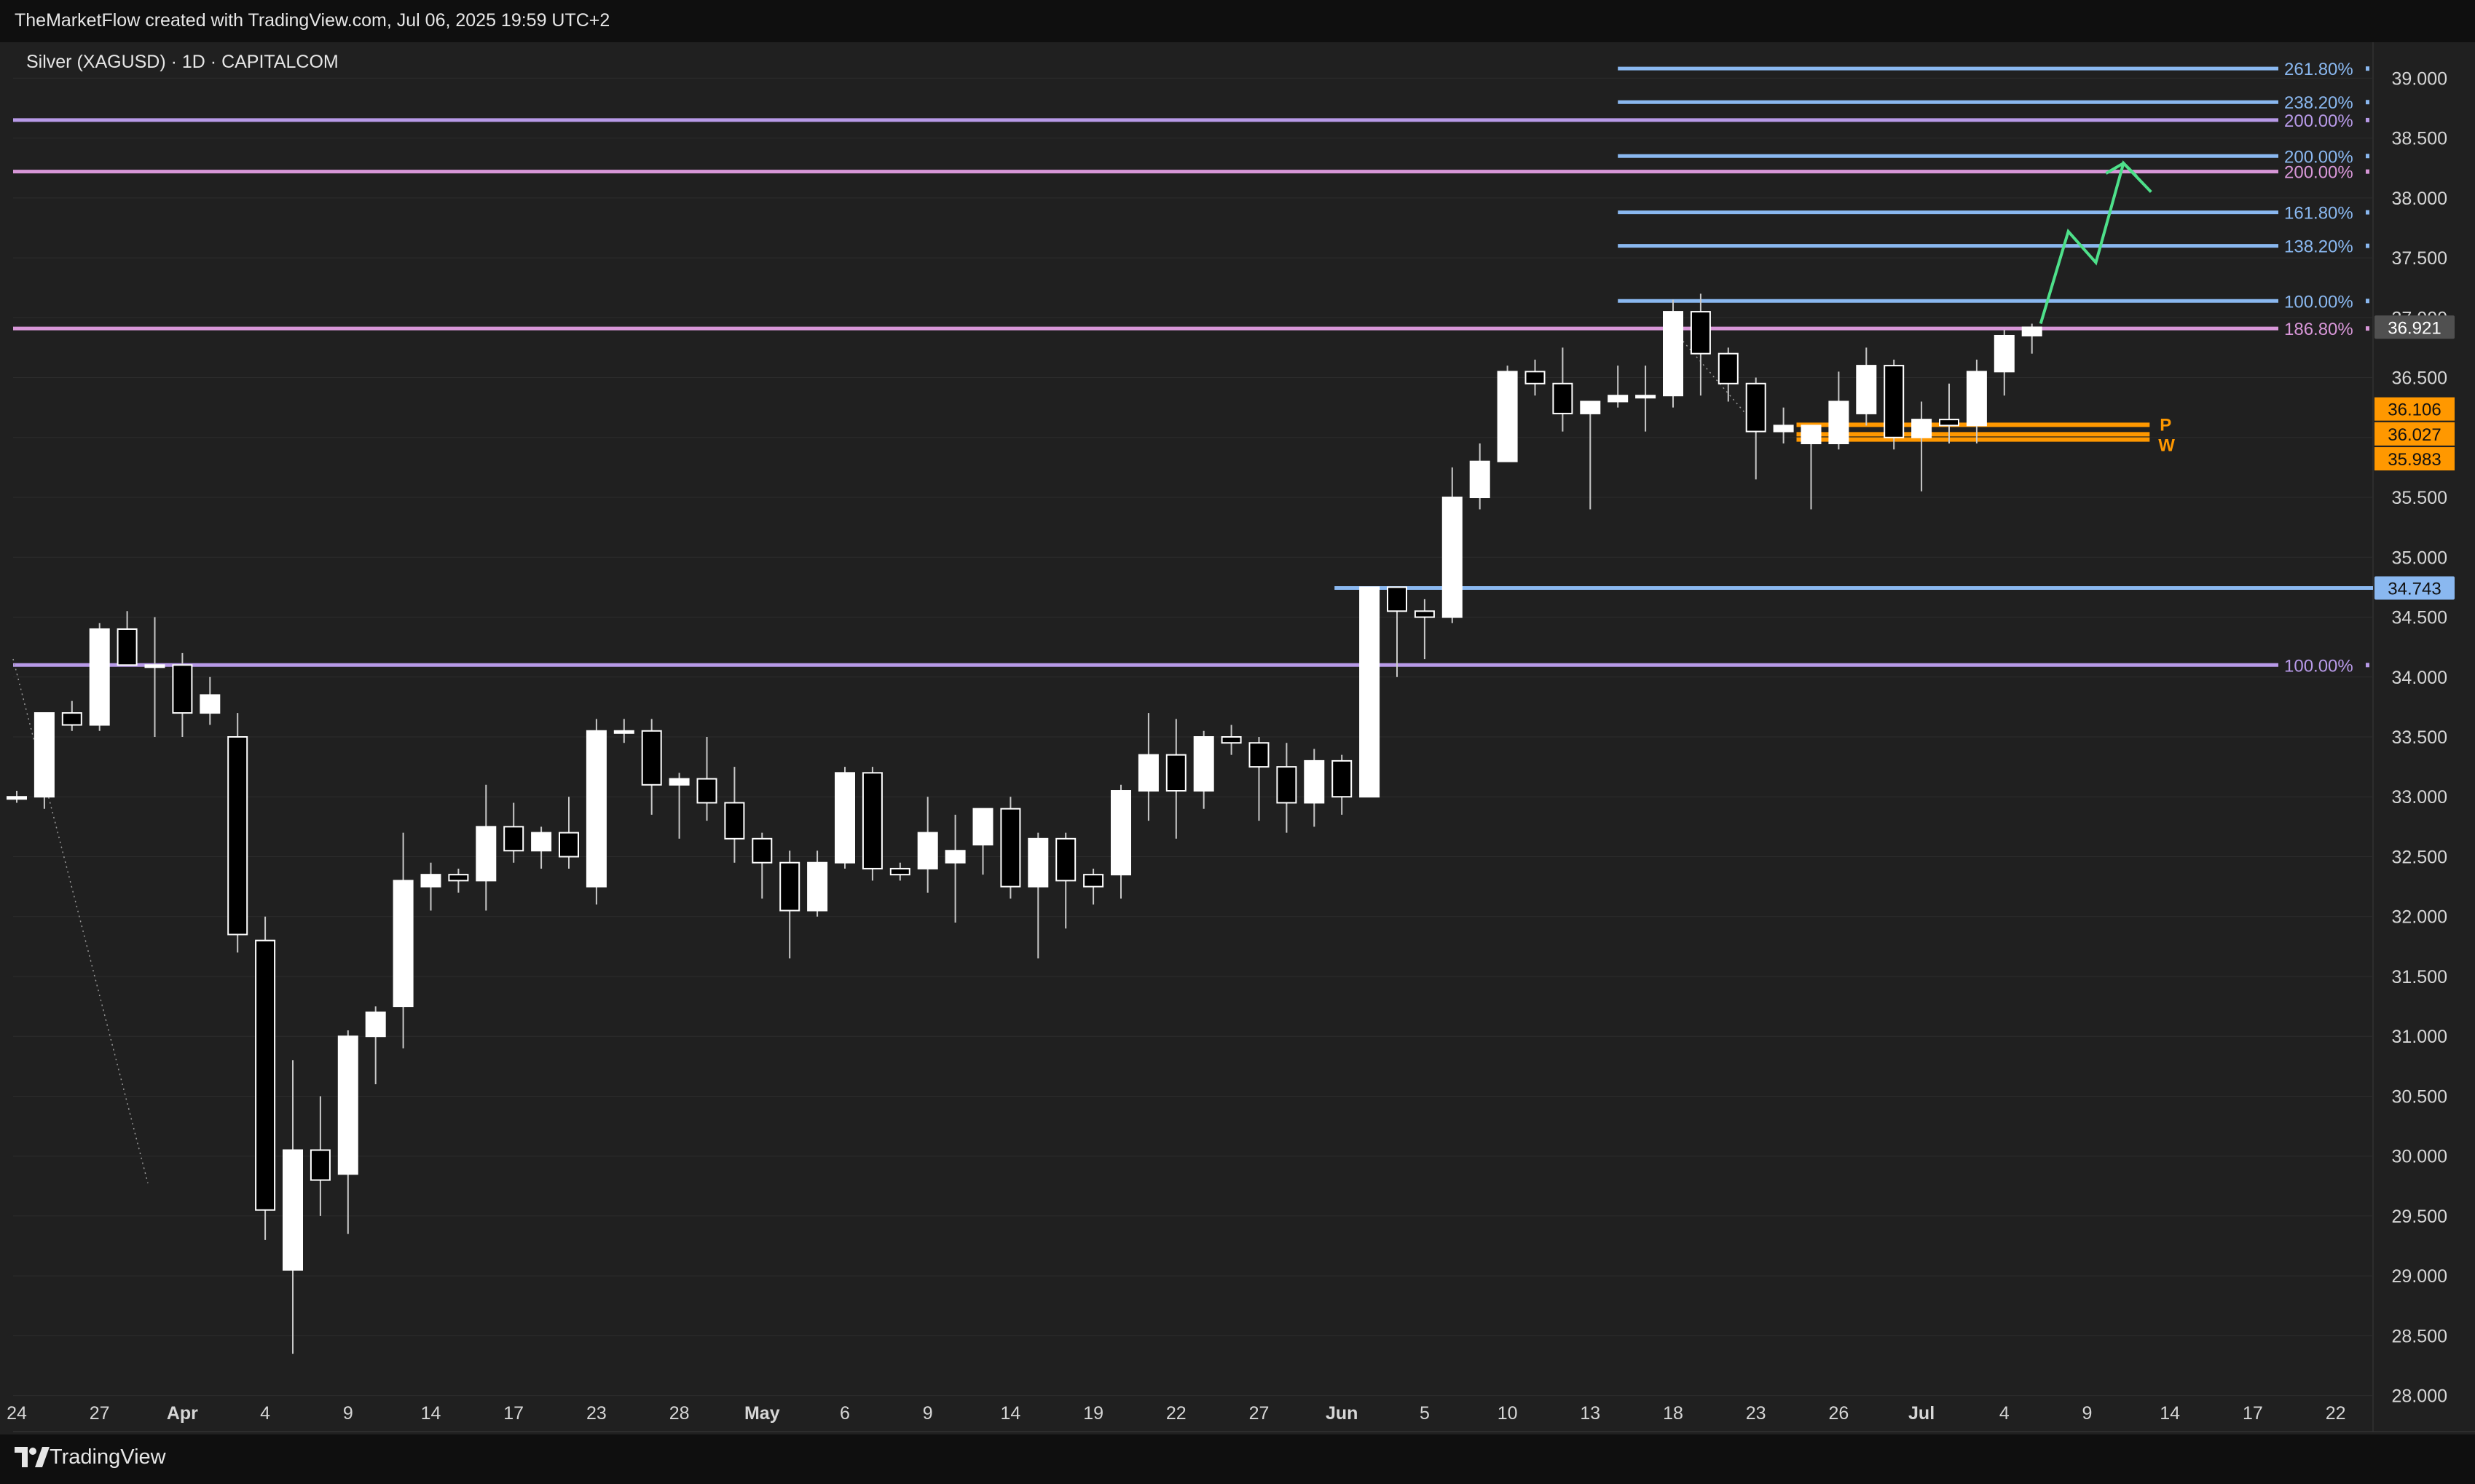 Image resolution: width=2475 pixels, height=1484 pixels. Describe the element at coordinates (2419, 618) in the screenshot. I see `y-tick-label: 34.500` at that location.